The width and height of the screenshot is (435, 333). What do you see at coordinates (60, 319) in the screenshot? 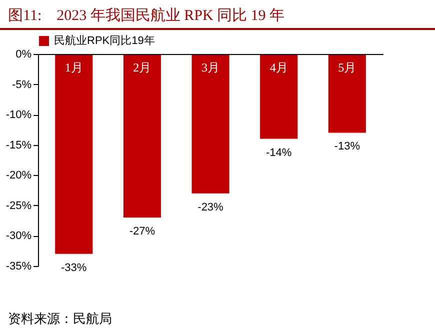
I see `text: 资料来源：民航局` at bounding box center [60, 319].